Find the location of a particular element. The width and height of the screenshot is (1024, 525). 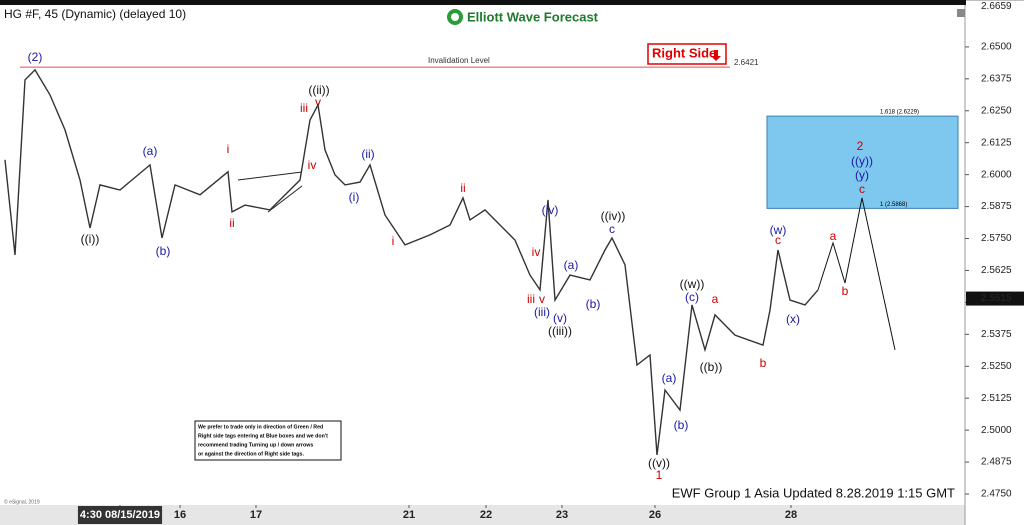

box-bottom-label: 1 (2.5868) is located at coordinates (893, 205).